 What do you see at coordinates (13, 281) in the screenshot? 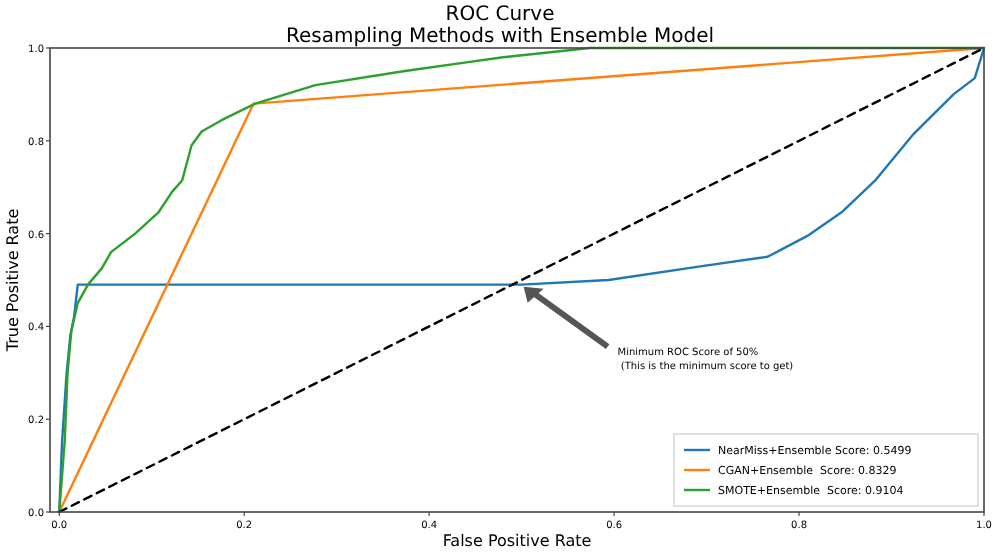
I see `y-axis-title: True Positive Rate` at bounding box center [13, 281].